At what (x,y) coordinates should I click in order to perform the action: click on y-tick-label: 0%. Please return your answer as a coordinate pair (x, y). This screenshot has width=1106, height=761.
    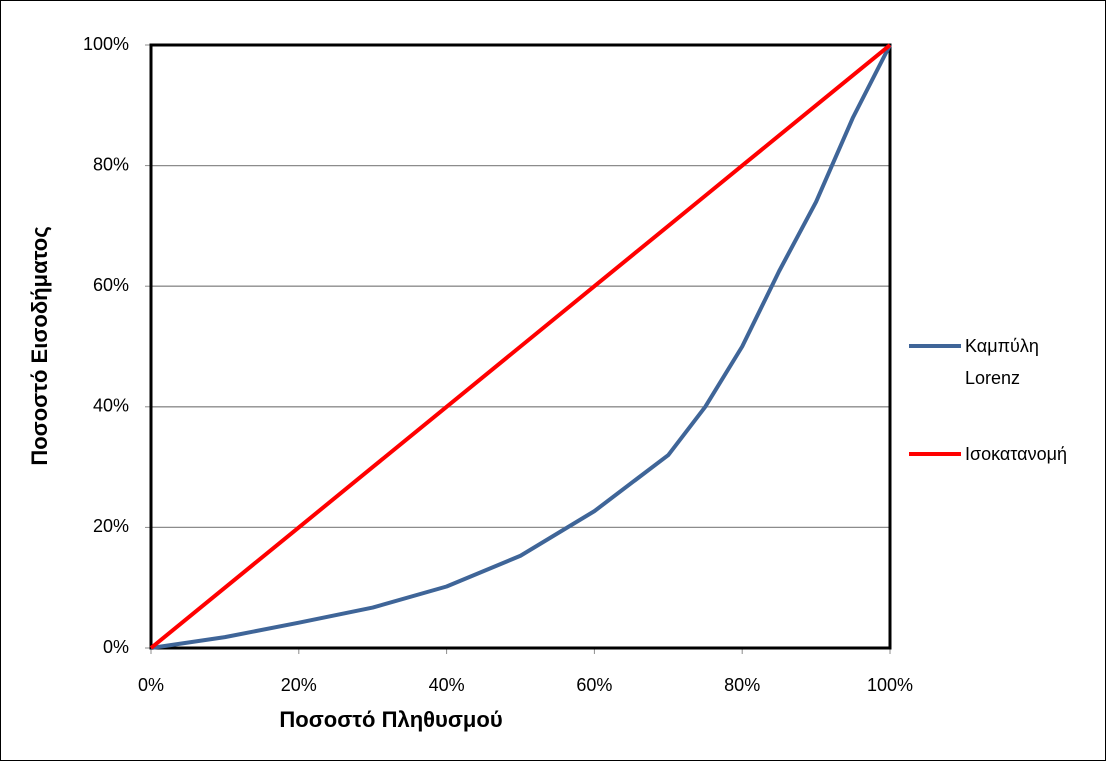
    Looking at the image, I should click on (116, 647).